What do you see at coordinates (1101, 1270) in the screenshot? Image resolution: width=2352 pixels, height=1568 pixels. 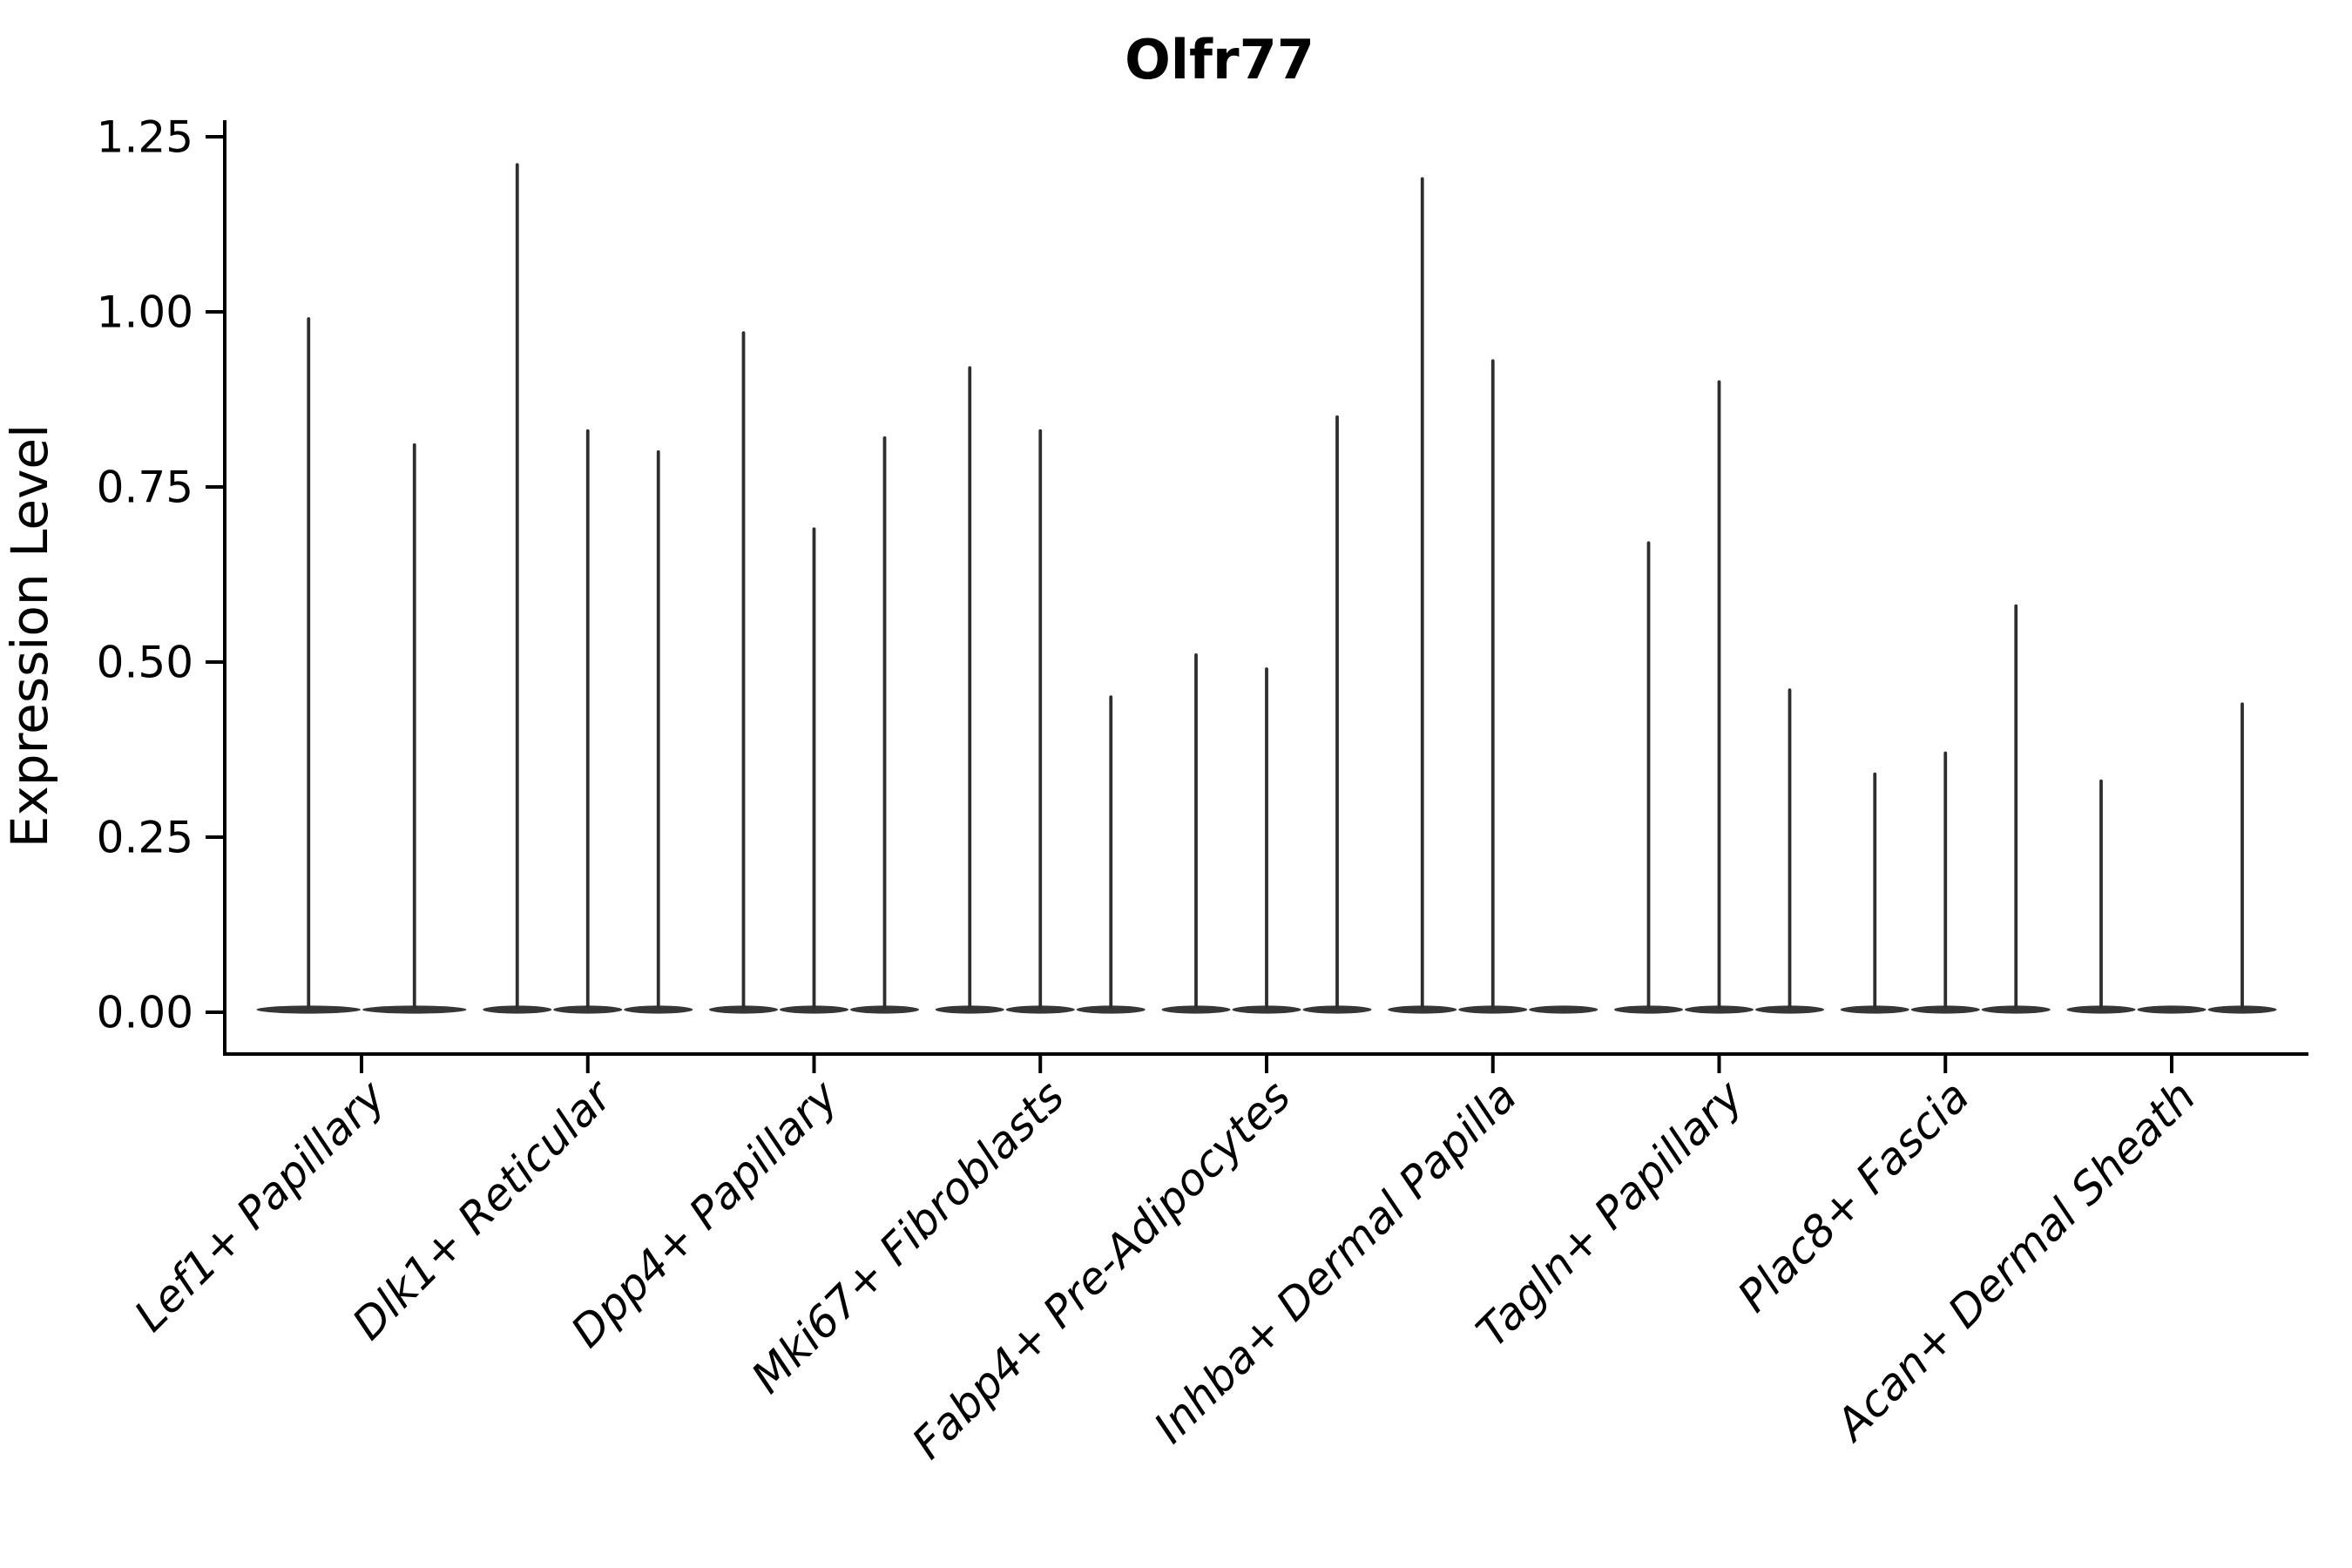 I see `x-tick-label: Fabp4+ Pre-Adipocytes` at bounding box center [1101, 1270].